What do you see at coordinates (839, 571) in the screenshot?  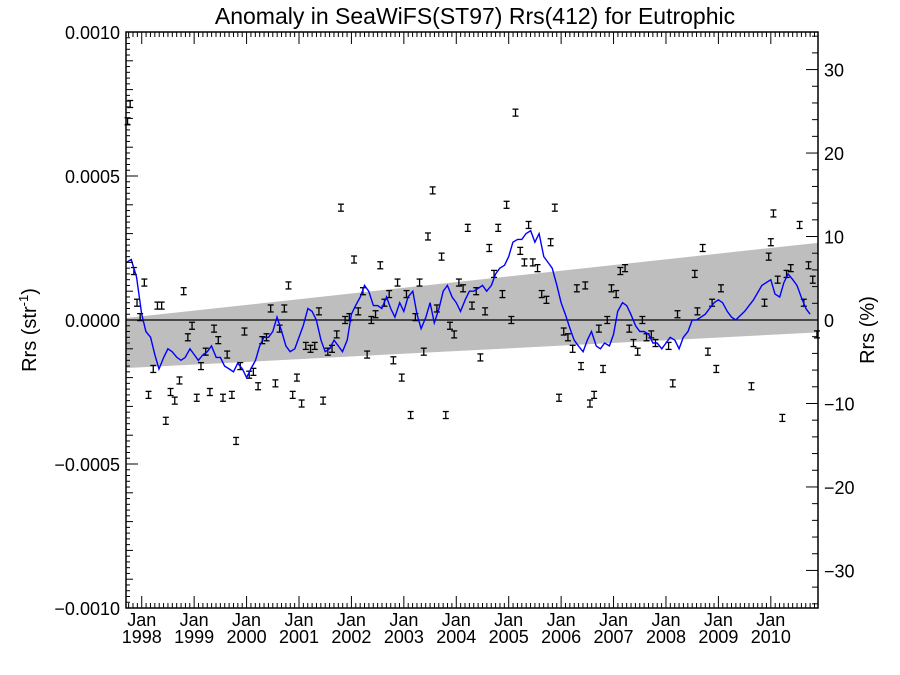 I see `right-tick-label: −30` at bounding box center [839, 571].